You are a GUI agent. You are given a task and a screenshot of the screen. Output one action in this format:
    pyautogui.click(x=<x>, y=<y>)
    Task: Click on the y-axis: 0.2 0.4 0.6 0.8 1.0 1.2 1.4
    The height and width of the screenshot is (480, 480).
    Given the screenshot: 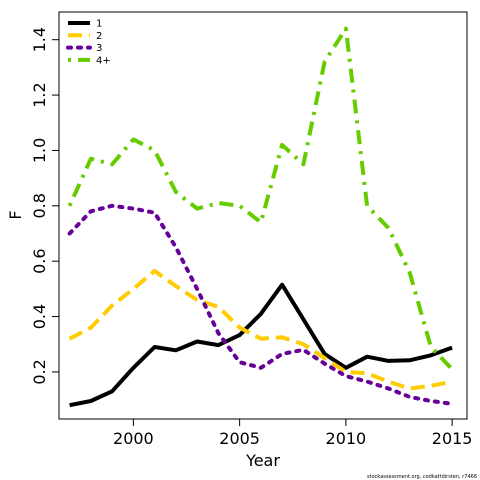 What is the action you would take?
    pyautogui.click(x=44, y=206)
    